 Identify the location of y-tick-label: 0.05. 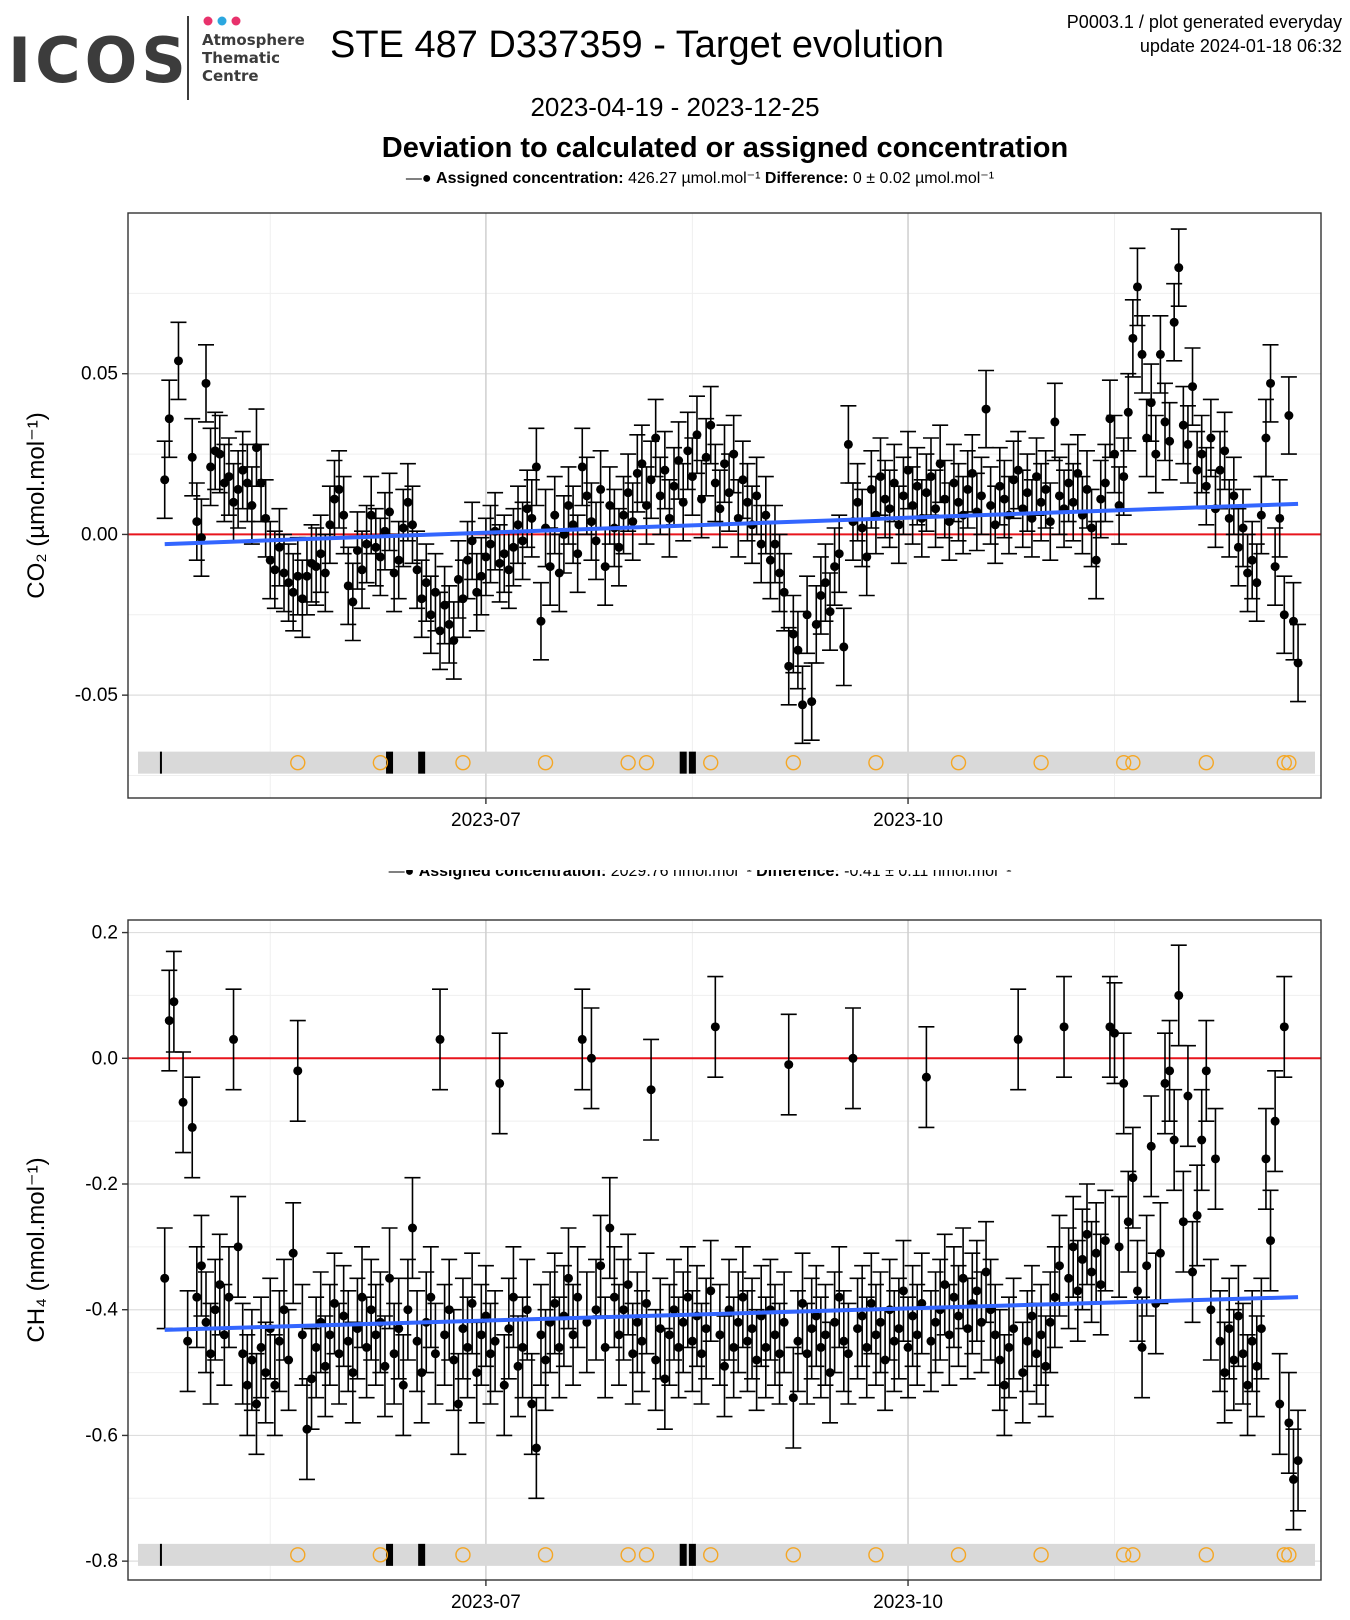
(99, 374).